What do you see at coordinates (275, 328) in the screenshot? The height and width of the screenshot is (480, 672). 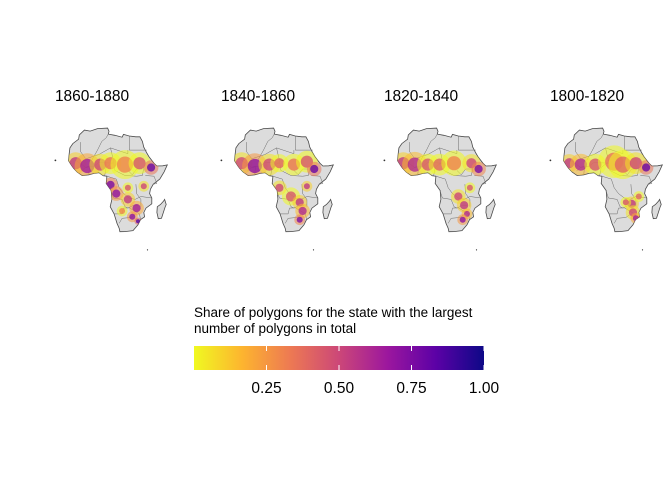 I see `legend-title-line: number of polygons in total` at bounding box center [275, 328].